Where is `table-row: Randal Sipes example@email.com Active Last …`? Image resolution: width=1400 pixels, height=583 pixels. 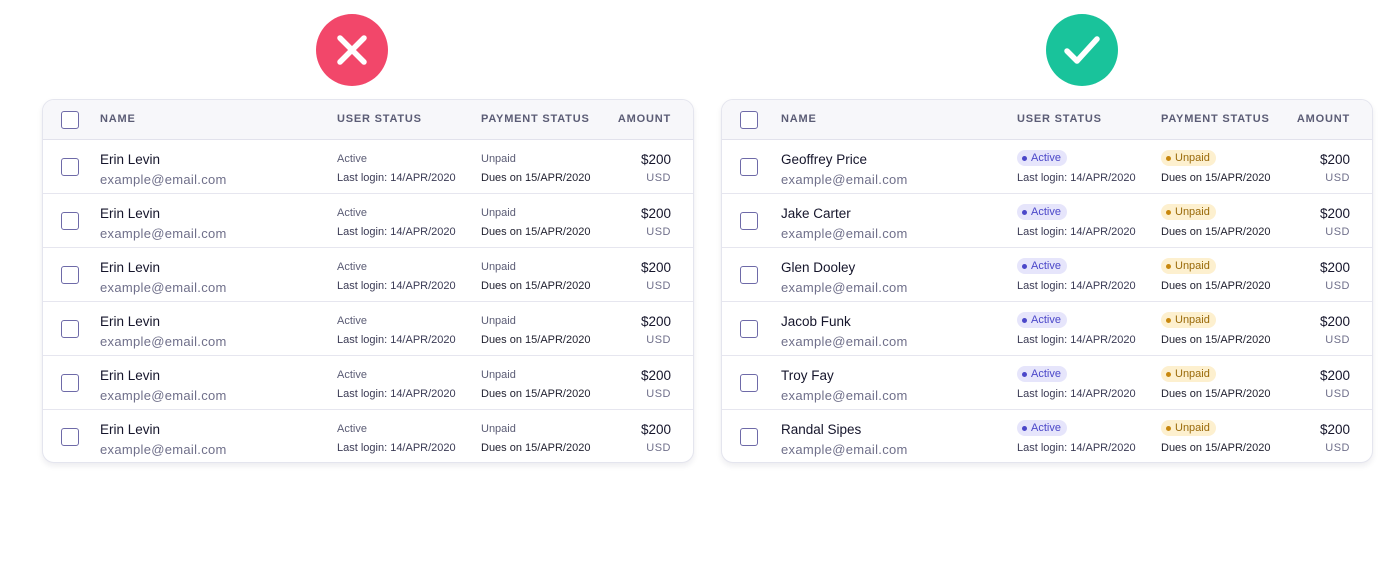 table-row: Randal Sipes example@email.com Active Last … is located at coordinates (1047, 436).